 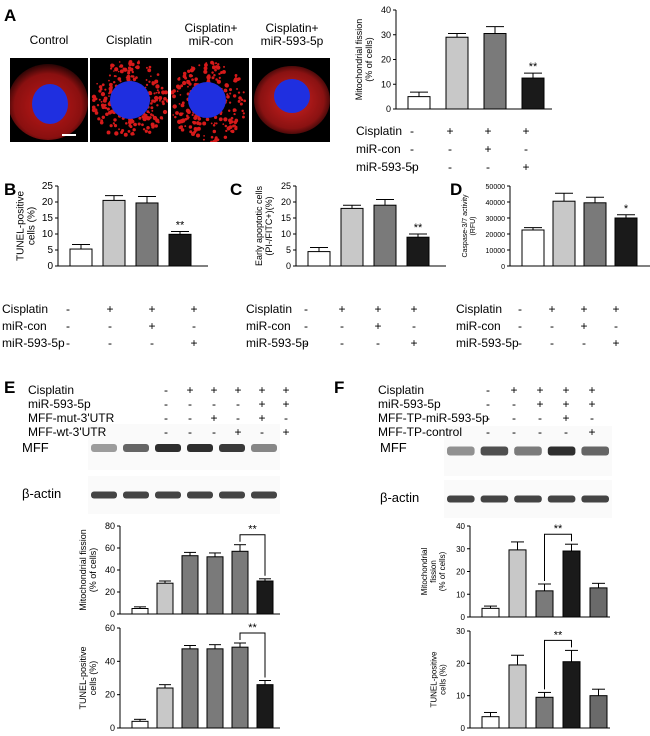 What do you see at coordinates (42, 493) in the screenshot?
I see `blot-e-loading-label: β-actin` at bounding box center [42, 493].